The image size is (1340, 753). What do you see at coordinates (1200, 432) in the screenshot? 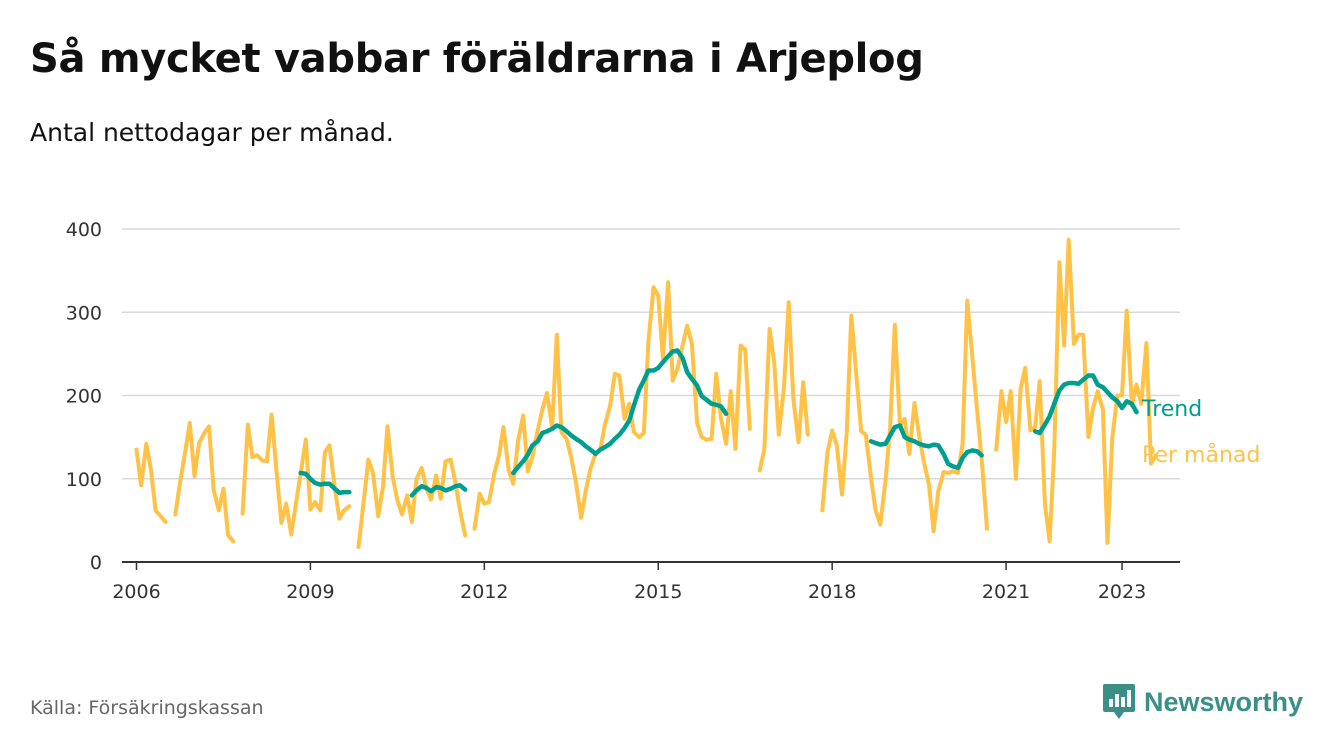
I see `series-labels: Trend Per månad` at bounding box center [1200, 432].